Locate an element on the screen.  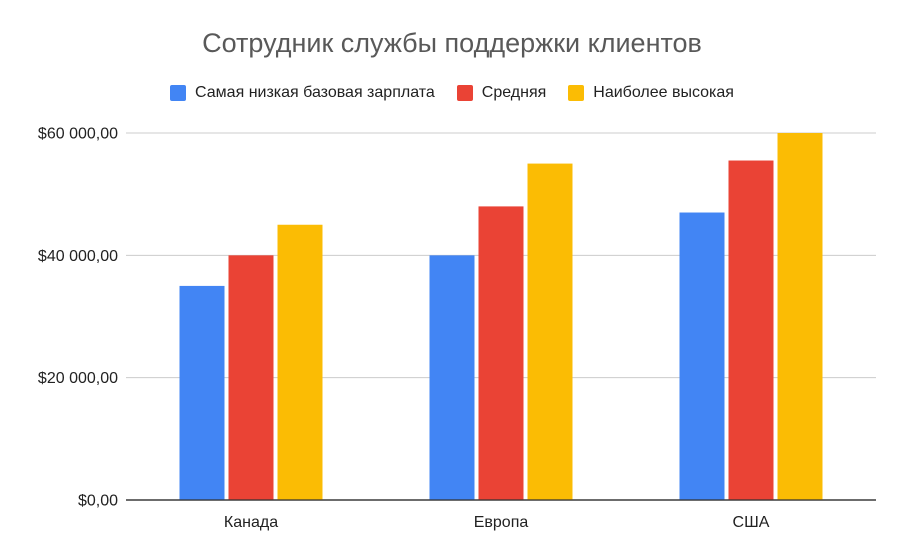
chart-title: Сотрудник службы поддержки клиентов is located at coordinates (452, 43).